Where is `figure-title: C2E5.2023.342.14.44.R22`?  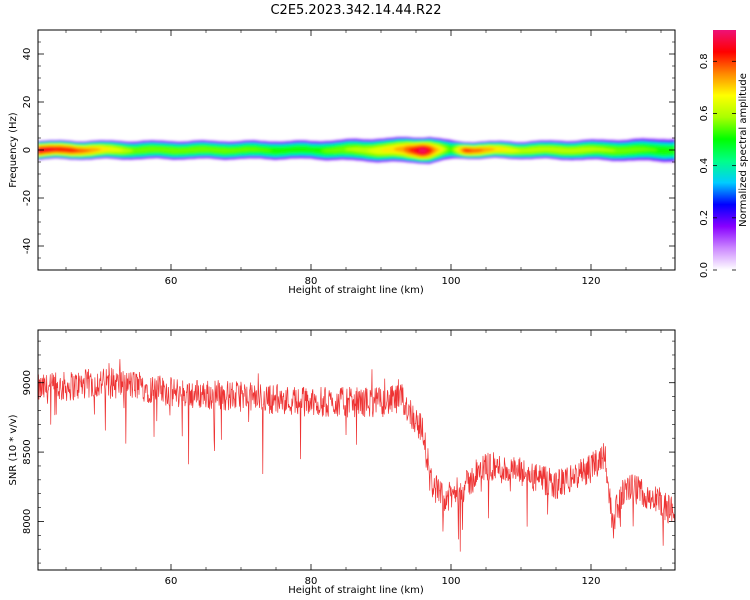 figure-title: C2E5.2023.342.14.44.R22 is located at coordinates (355, 10).